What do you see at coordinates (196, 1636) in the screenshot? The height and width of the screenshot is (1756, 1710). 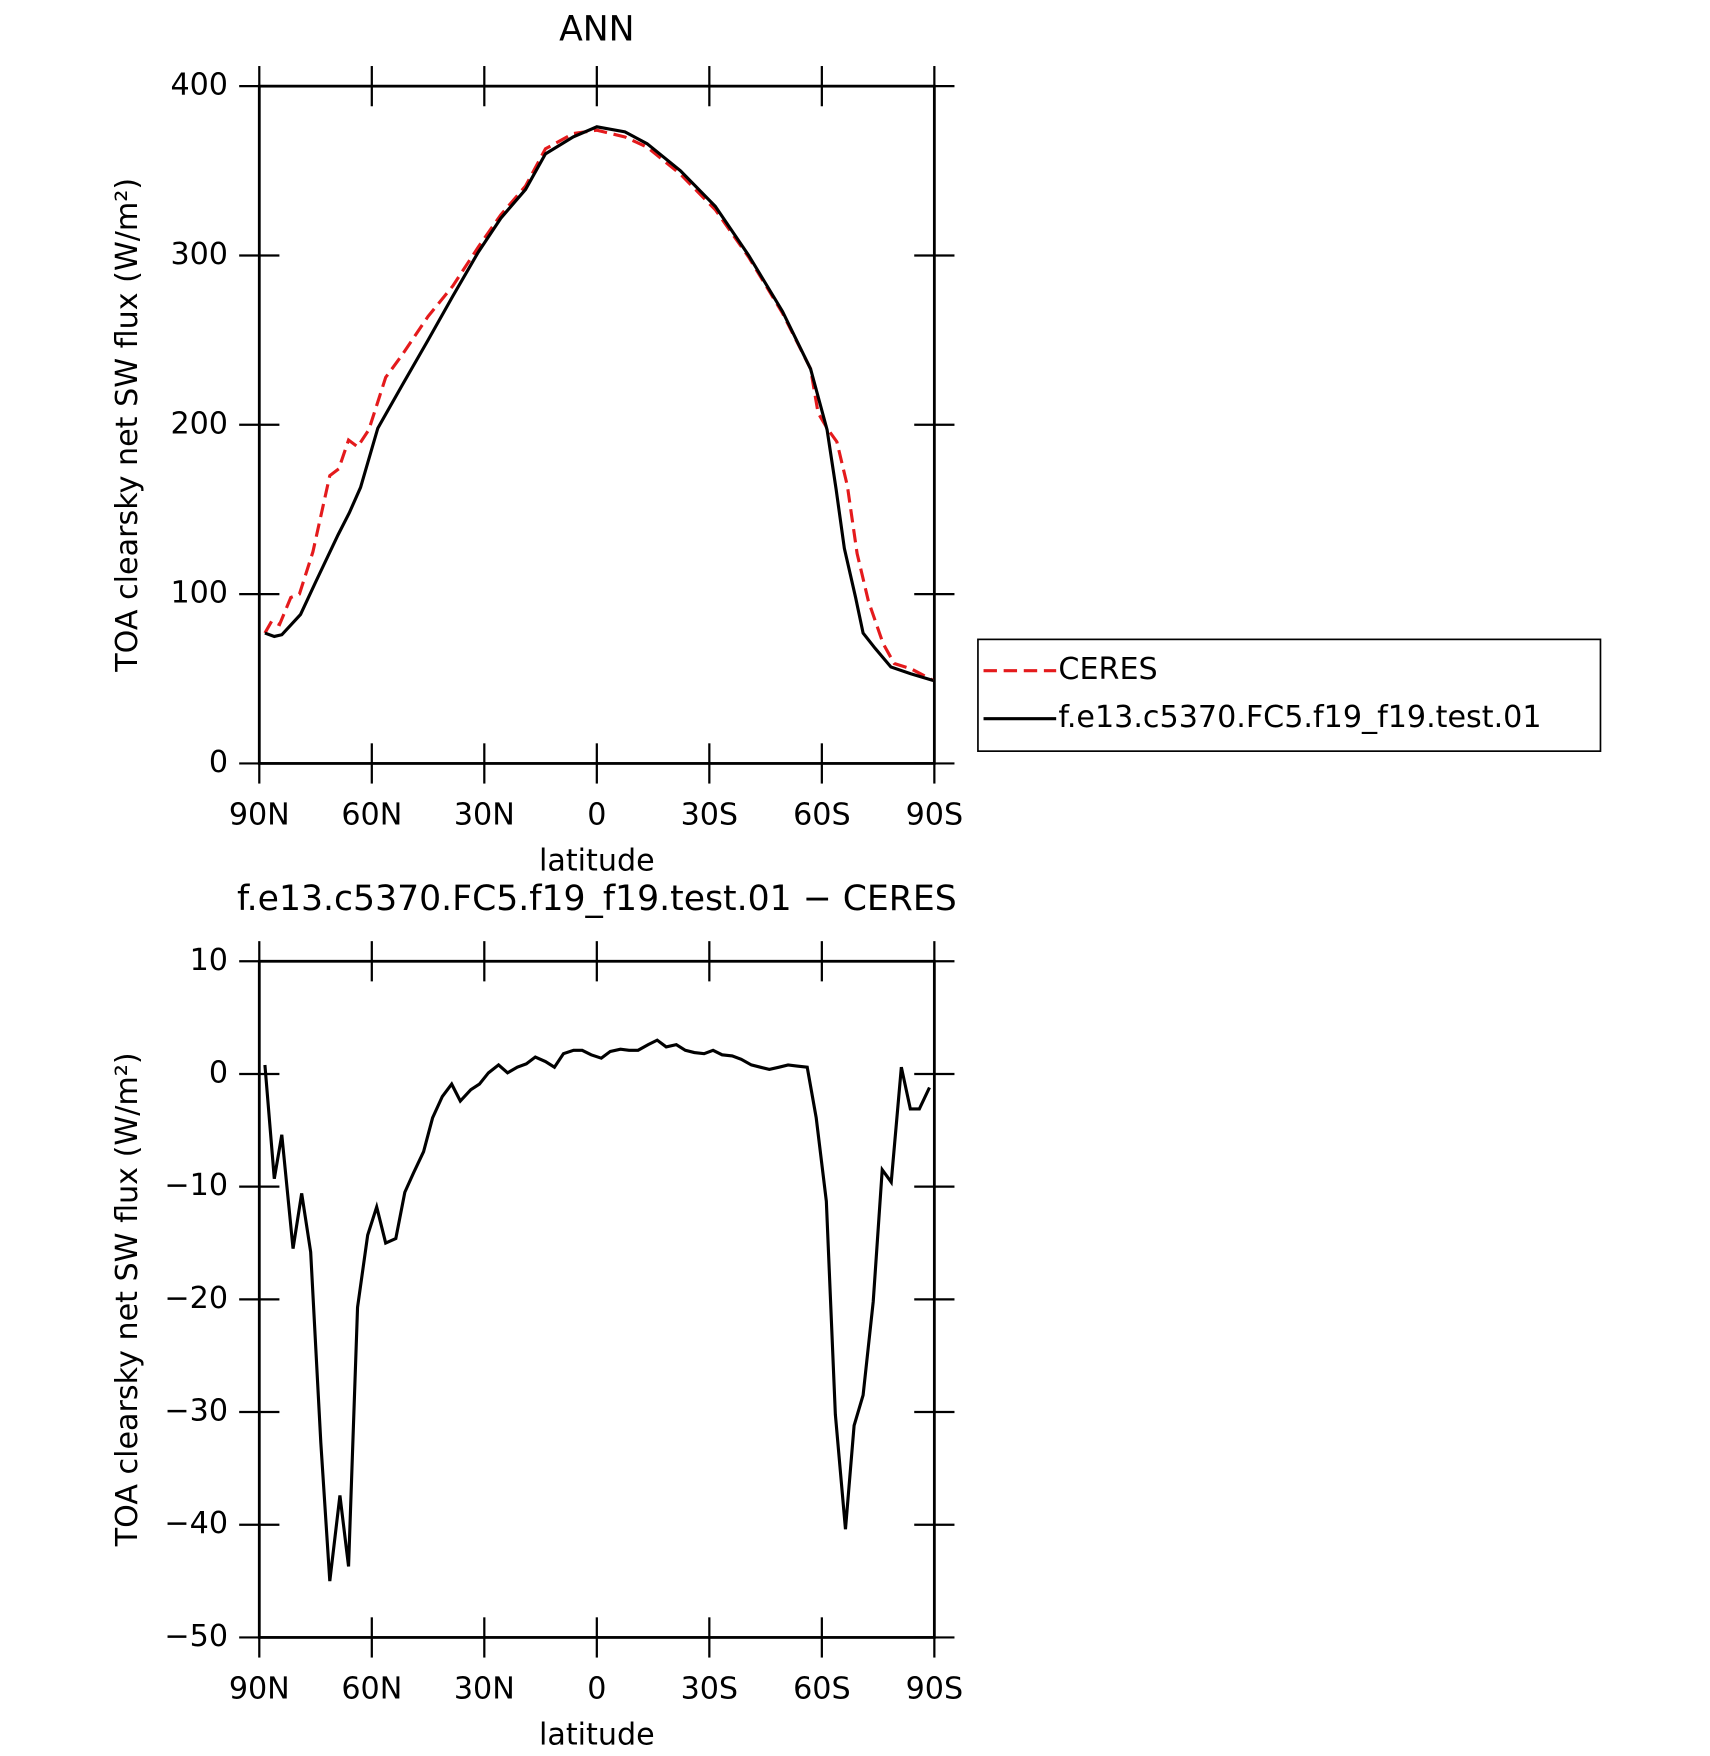 I see `y-tick-label: −50` at bounding box center [196, 1636].